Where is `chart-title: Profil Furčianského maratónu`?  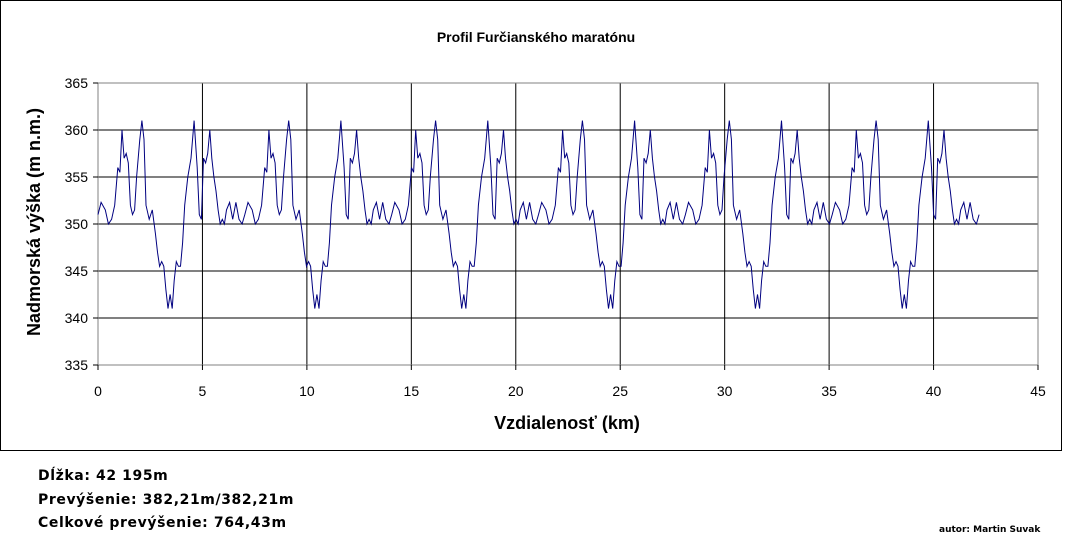
chart-title: Profil Furčianského maratónu is located at coordinates (536, 37).